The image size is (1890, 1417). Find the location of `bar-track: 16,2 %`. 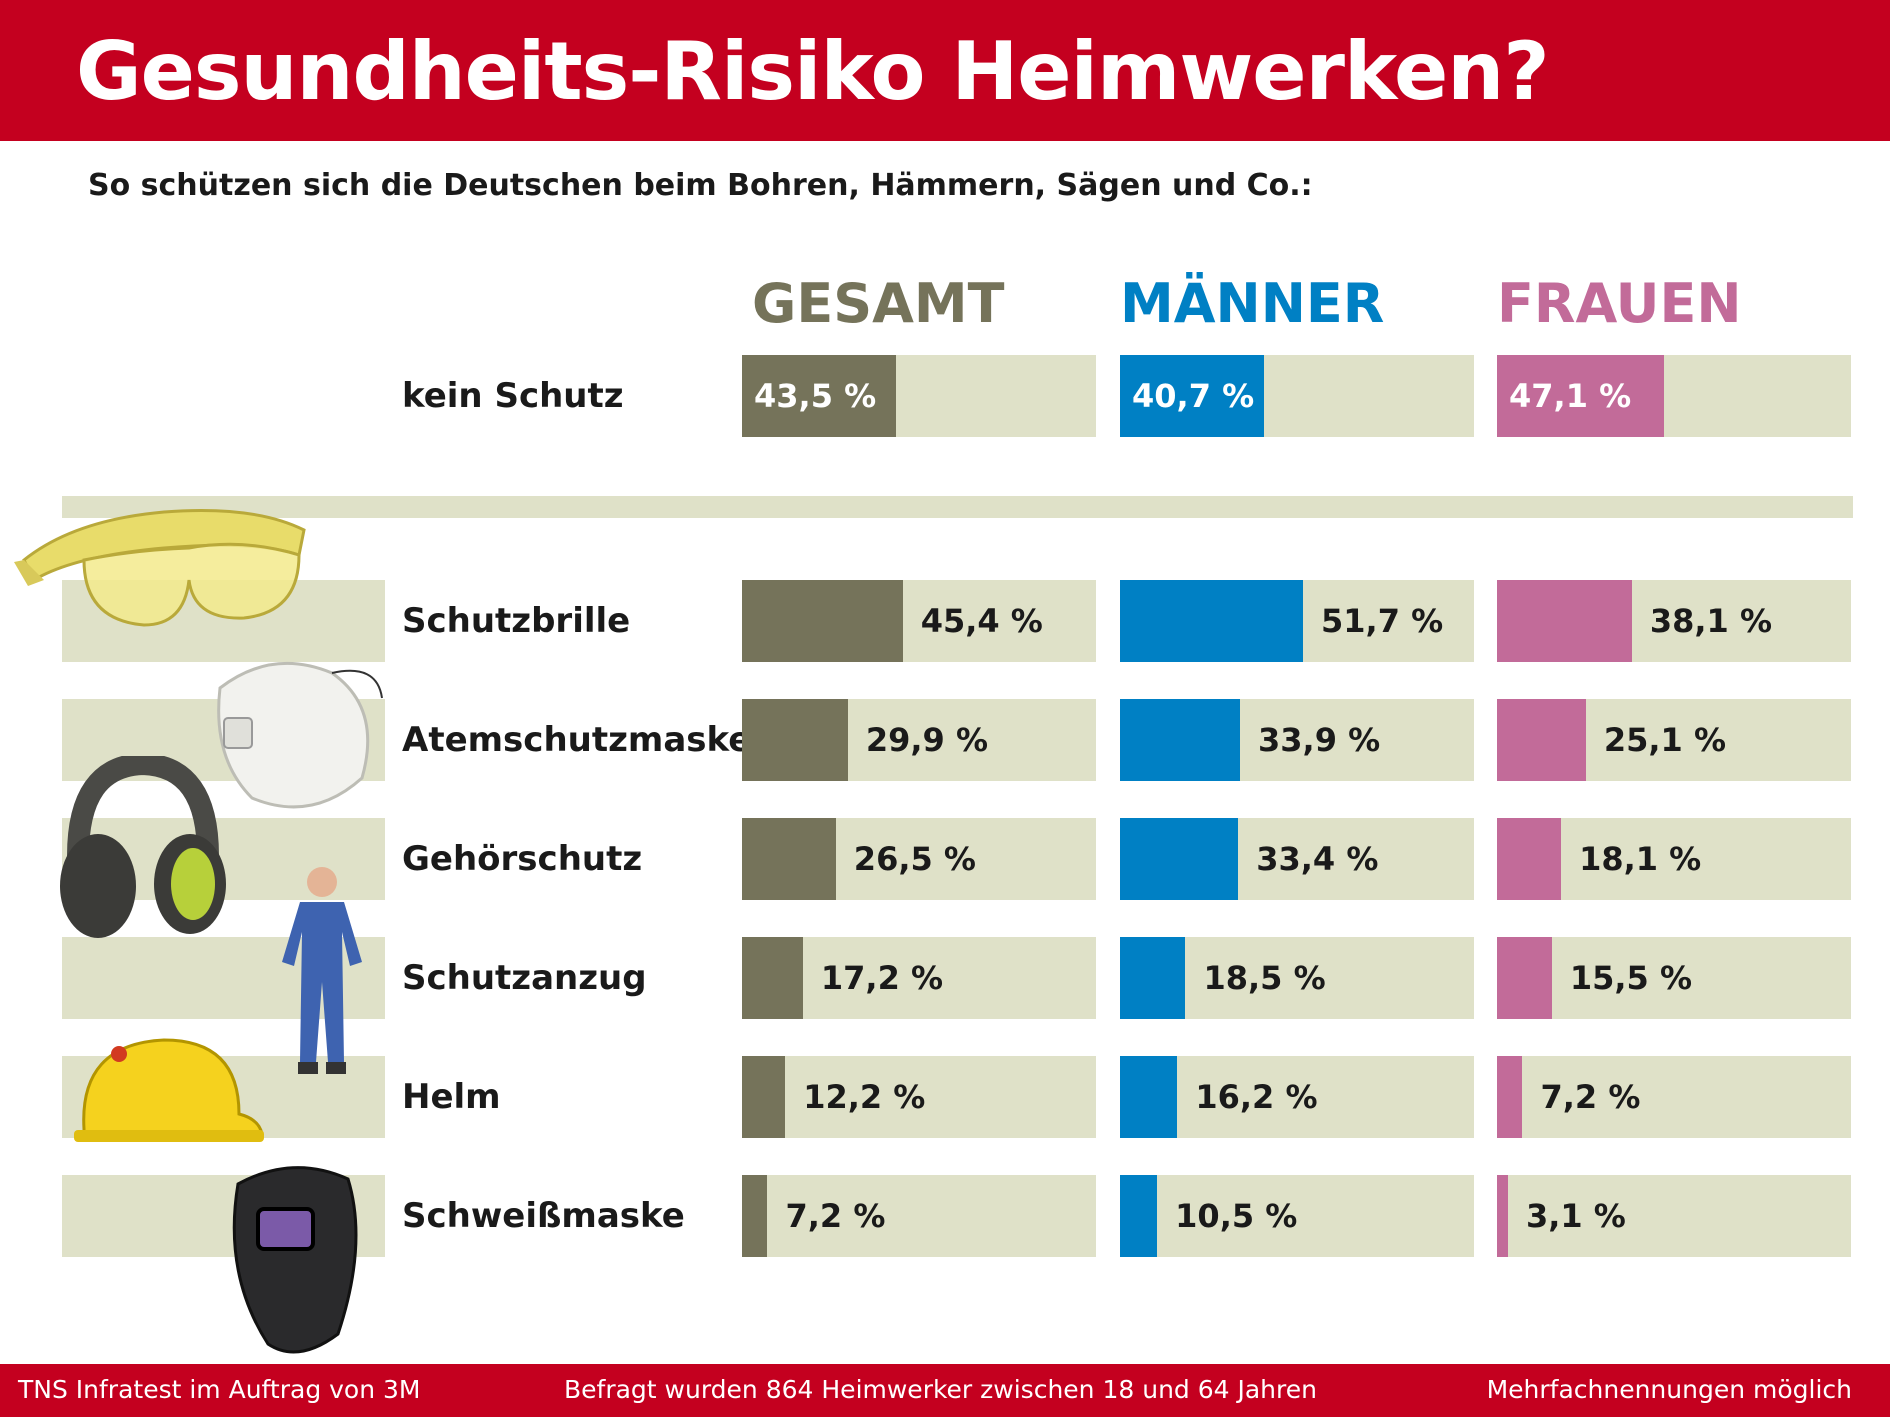

bar-track: 16,2 % is located at coordinates (1297, 1097).